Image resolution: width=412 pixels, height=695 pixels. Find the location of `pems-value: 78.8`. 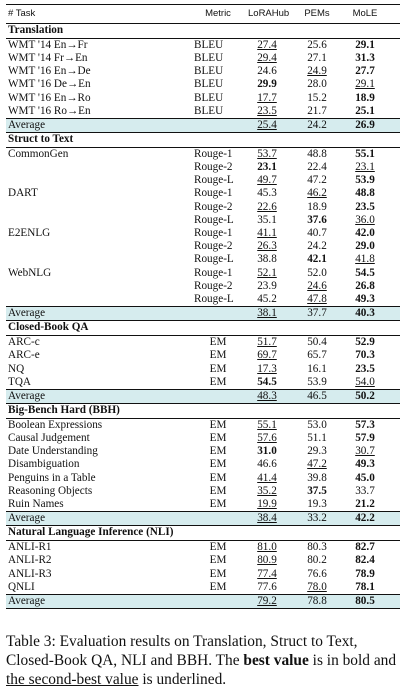

pems-value: 78.8 is located at coordinates (317, 600).